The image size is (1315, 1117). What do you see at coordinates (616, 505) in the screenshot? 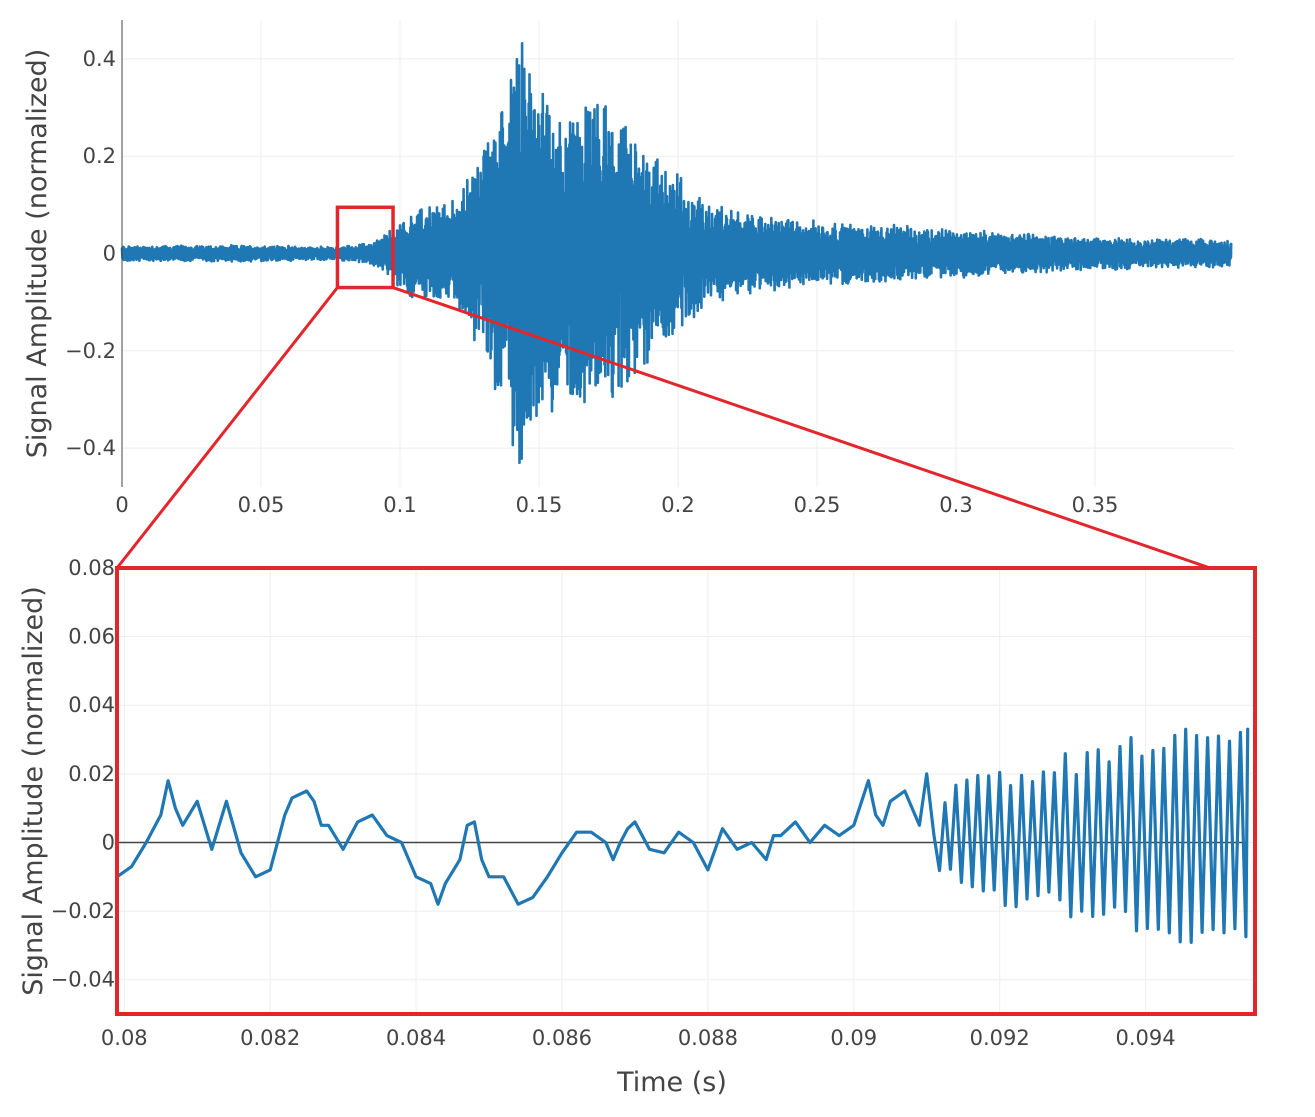
I see `overview-x-tick-labels: 0 0.05 0.1 0.15 0.2 0.25 0.3 0.35` at bounding box center [616, 505].